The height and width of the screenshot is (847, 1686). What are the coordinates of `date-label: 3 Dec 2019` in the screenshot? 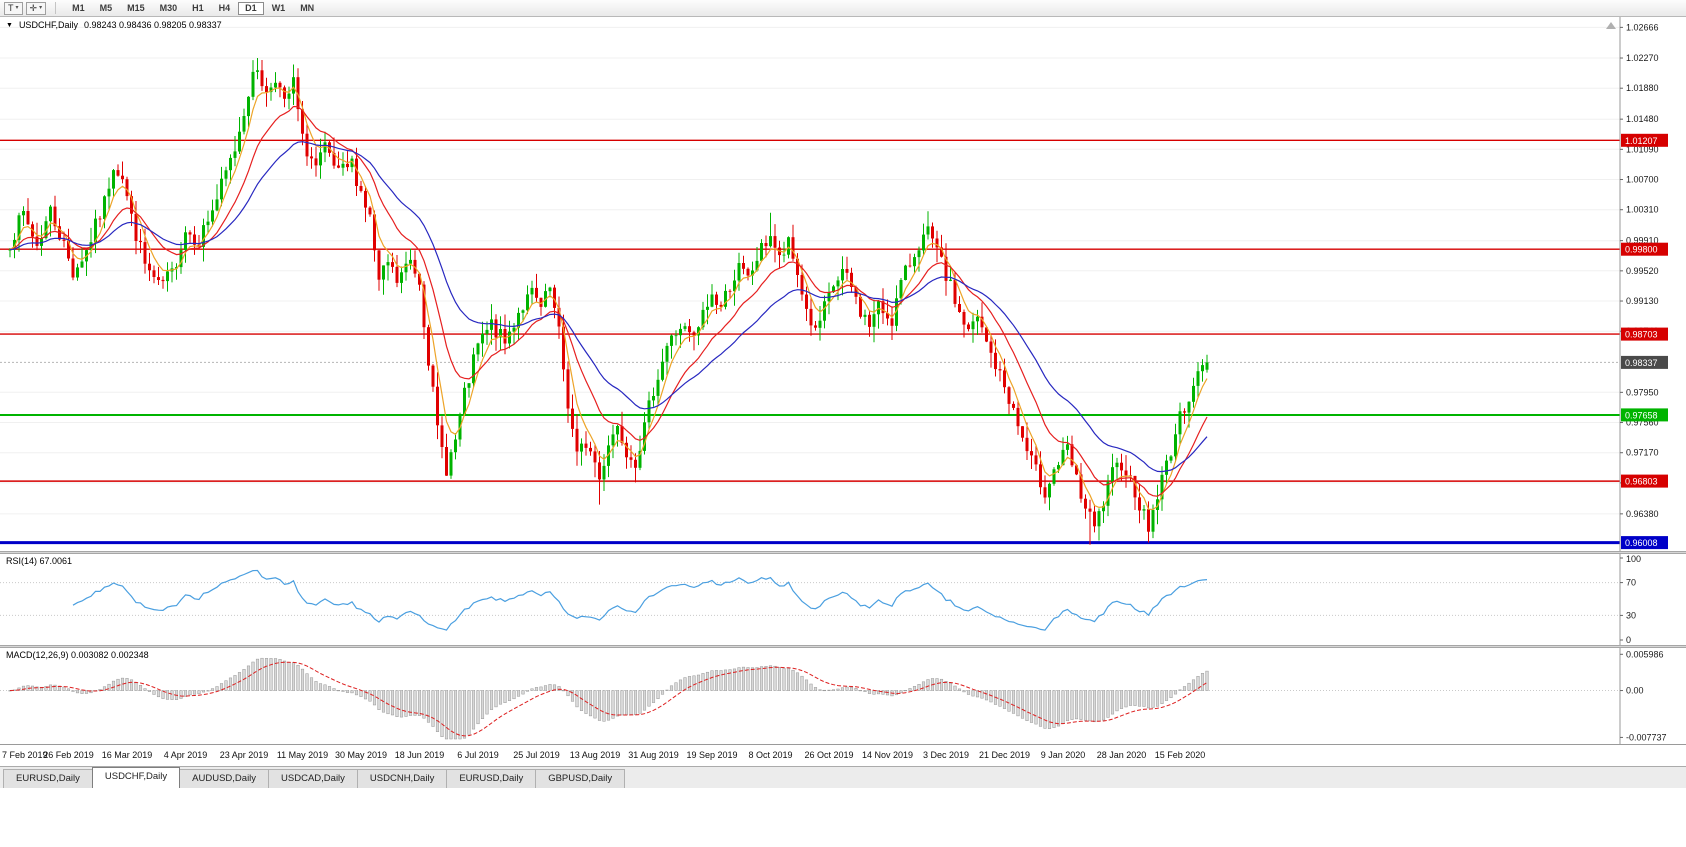 It's located at (946, 755).